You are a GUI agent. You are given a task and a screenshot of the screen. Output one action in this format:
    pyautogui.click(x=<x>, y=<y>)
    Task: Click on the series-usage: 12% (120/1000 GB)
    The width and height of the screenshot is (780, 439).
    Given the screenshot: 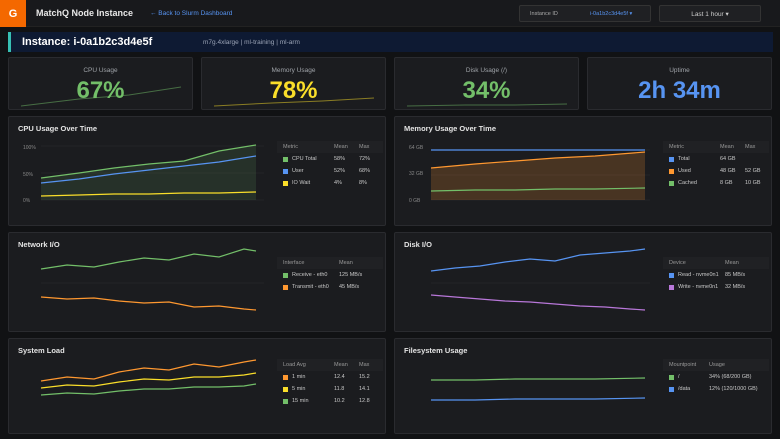 What is the action you would take?
    pyautogui.click(x=733, y=389)
    